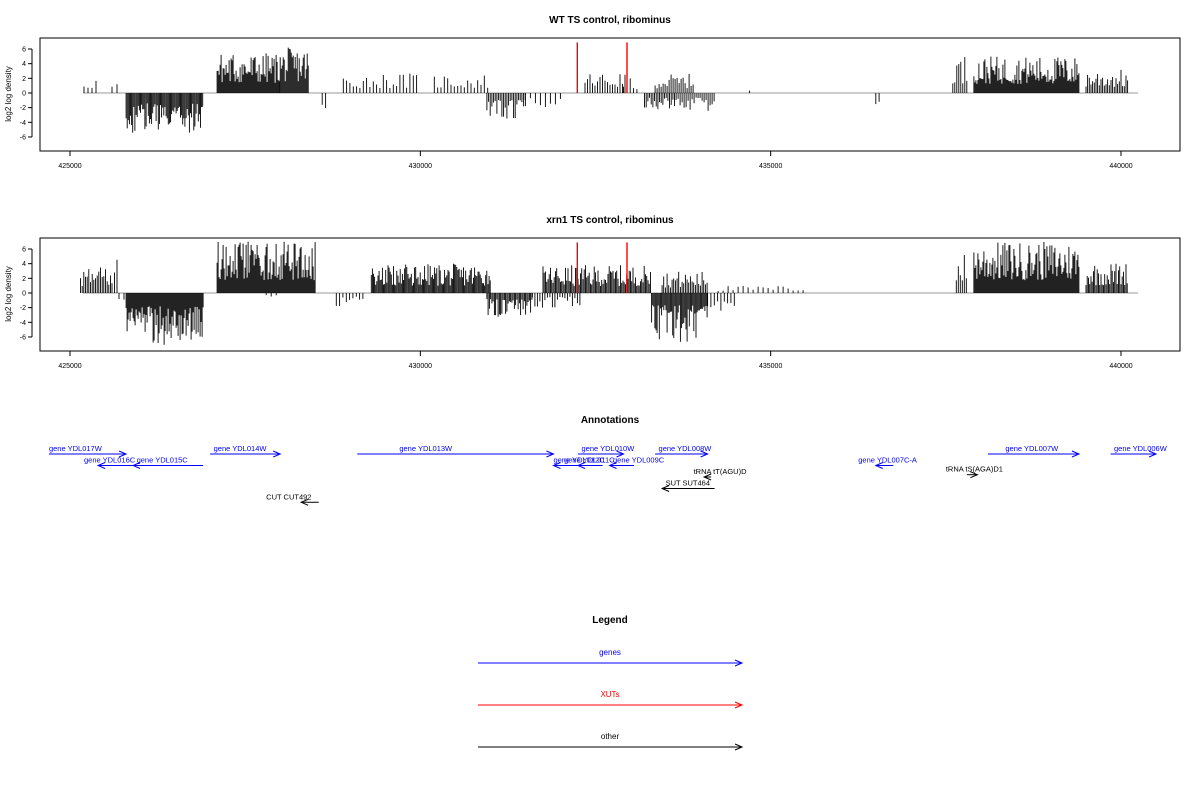 This screenshot has width=1200, height=800. Describe the element at coordinates (241, 448) in the screenshot. I see `feature-label: gene YDL014W` at that location.